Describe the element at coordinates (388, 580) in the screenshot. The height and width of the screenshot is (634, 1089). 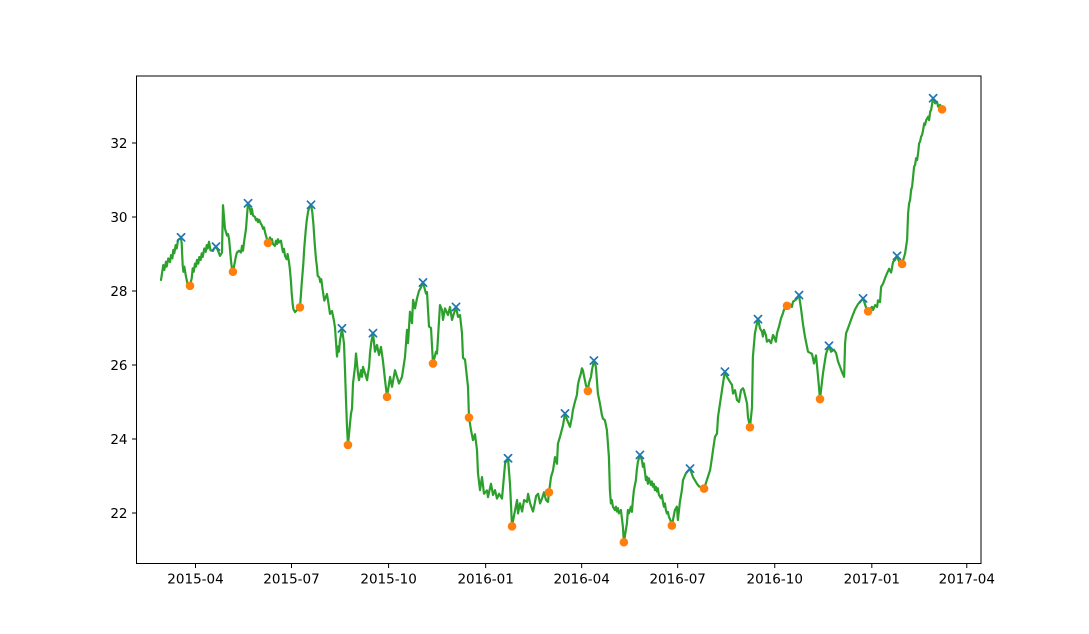
I see `x-tick-label: 2015-10` at that location.